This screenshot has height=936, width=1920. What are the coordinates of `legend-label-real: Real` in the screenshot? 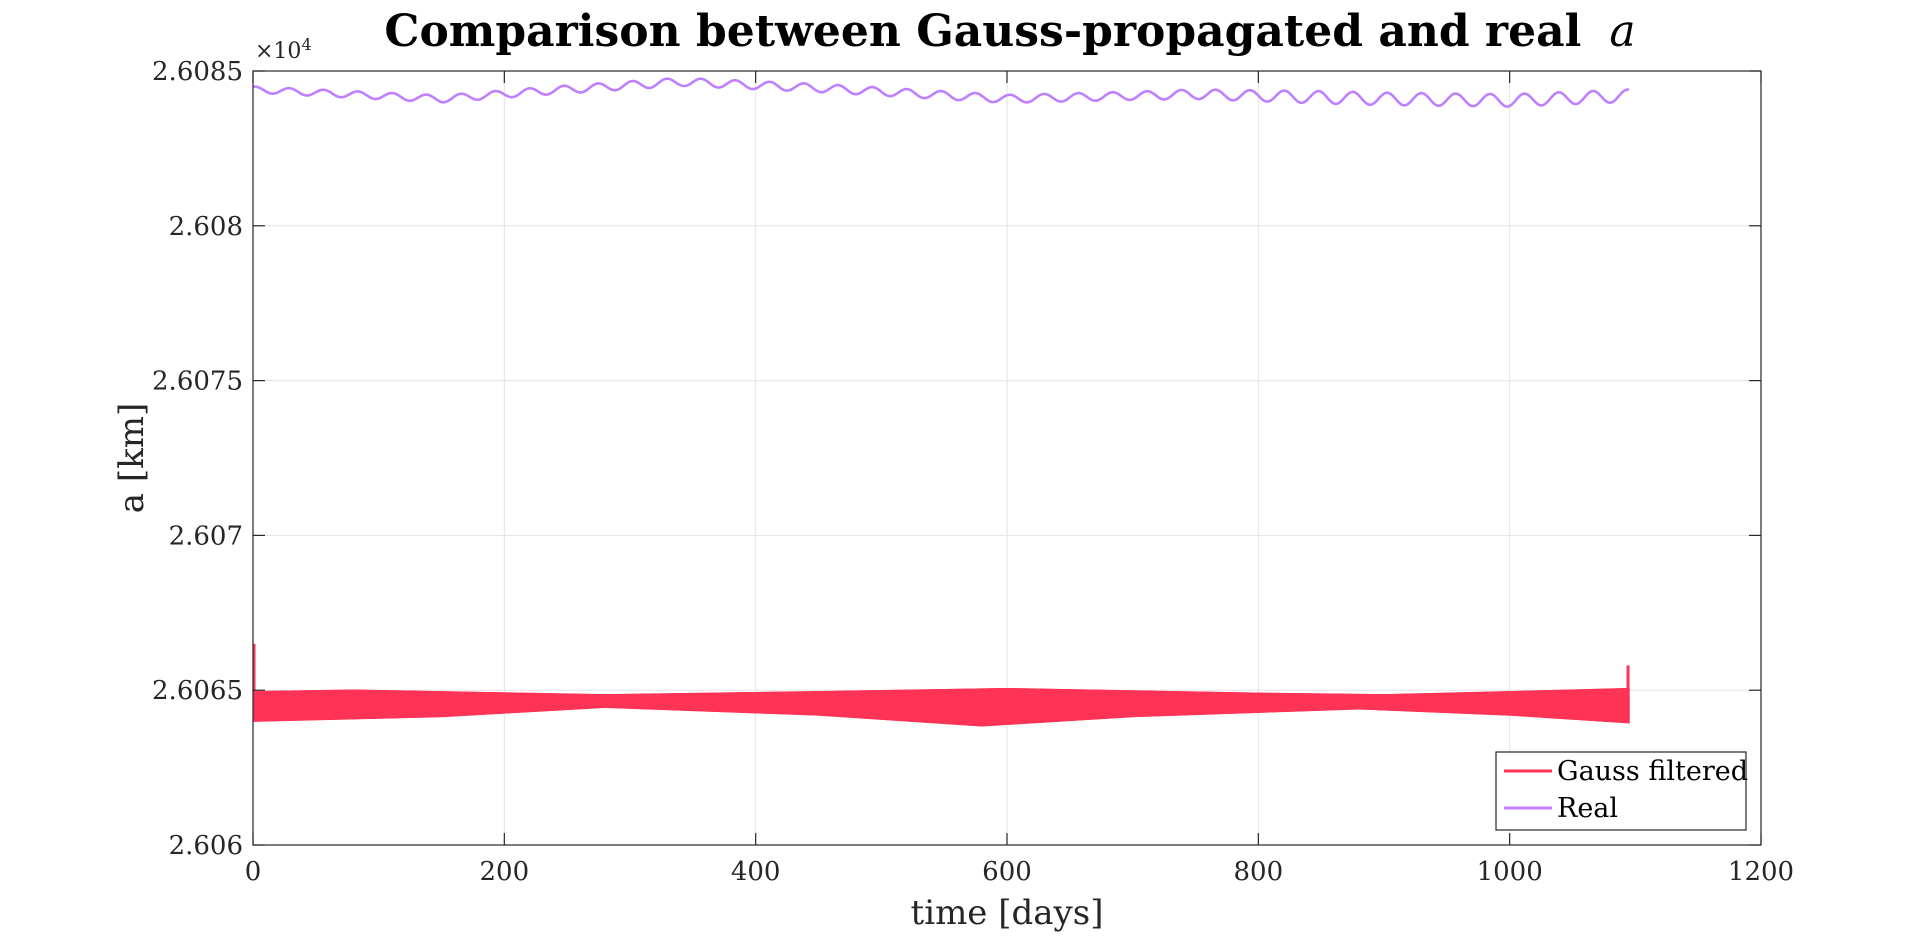 It's located at (1587, 808).